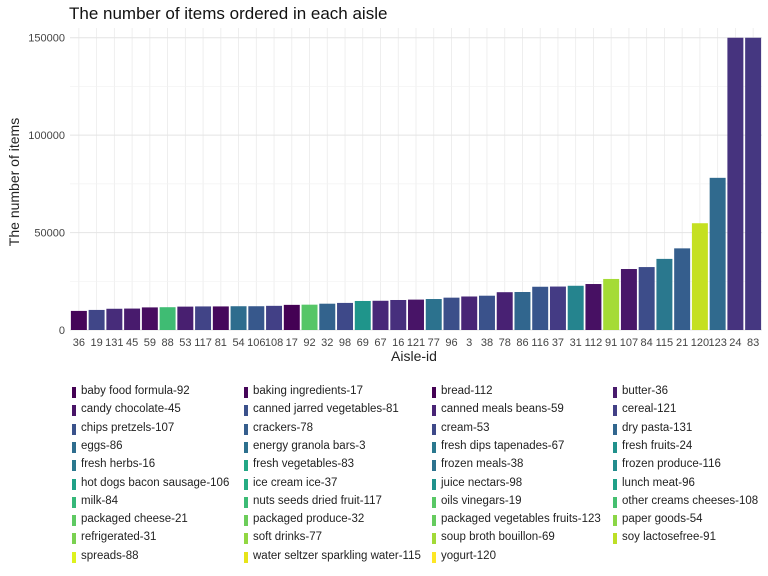 The height and width of the screenshot is (576, 768). Describe the element at coordinates (326, 409) in the screenshot. I see `legend-label: canned jarred vegetables-81` at that location.